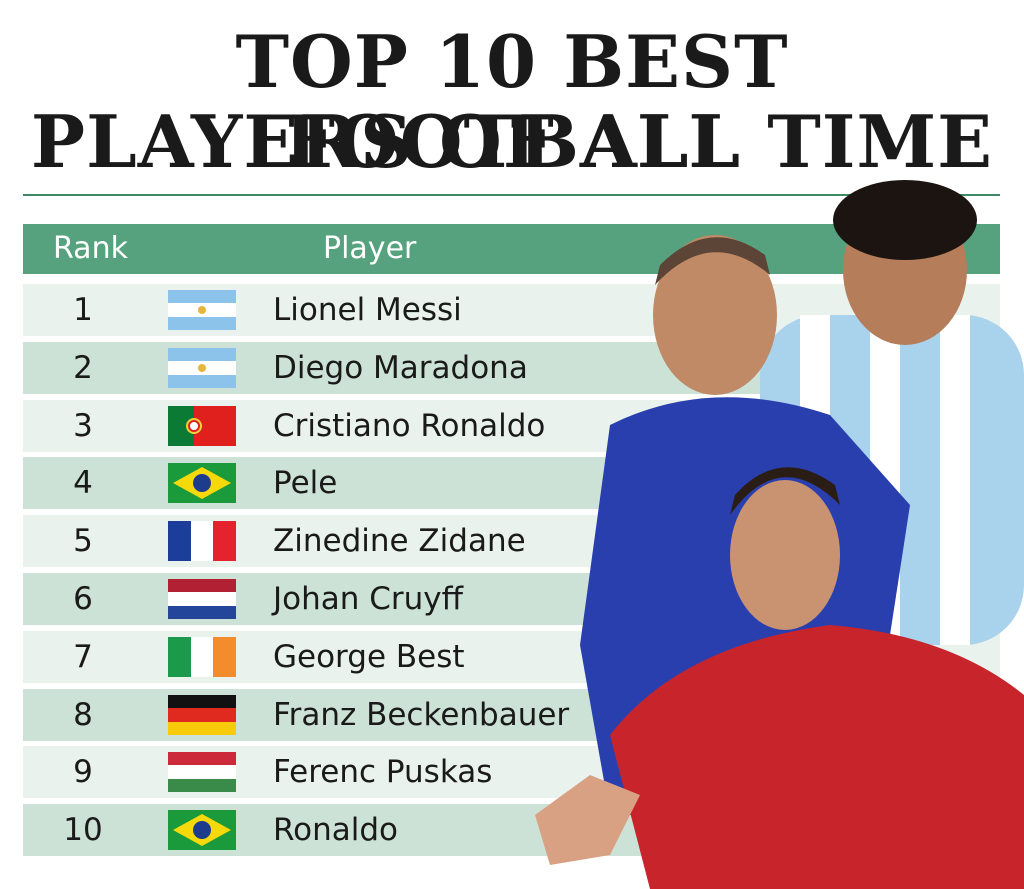 This screenshot has height=889, width=1024. What do you see at coordinates (512, 141) in the screenshot?
I see `title: PLAYERS OF ALL TIME` at bounding box center [512, 141].